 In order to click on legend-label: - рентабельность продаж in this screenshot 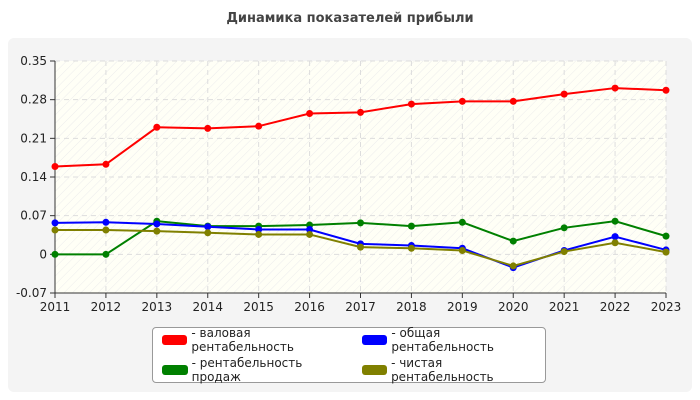, I will do `click(247, 370)`.